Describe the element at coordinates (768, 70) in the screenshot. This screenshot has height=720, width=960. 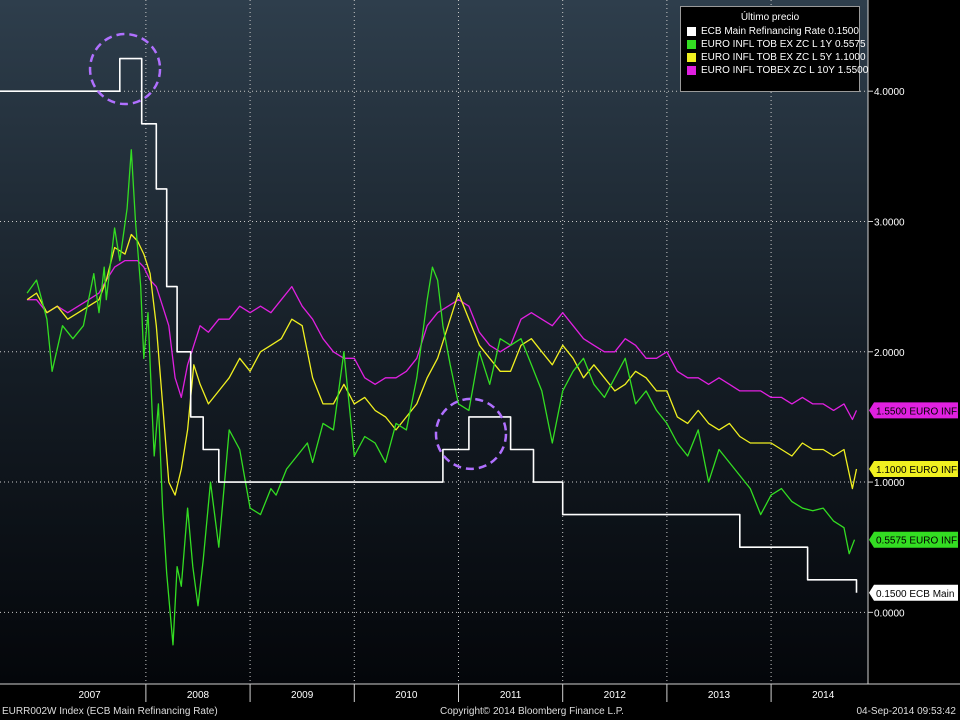
I see `legend-label: EURO INFL TOBEX ZC L 10Y` at that location.